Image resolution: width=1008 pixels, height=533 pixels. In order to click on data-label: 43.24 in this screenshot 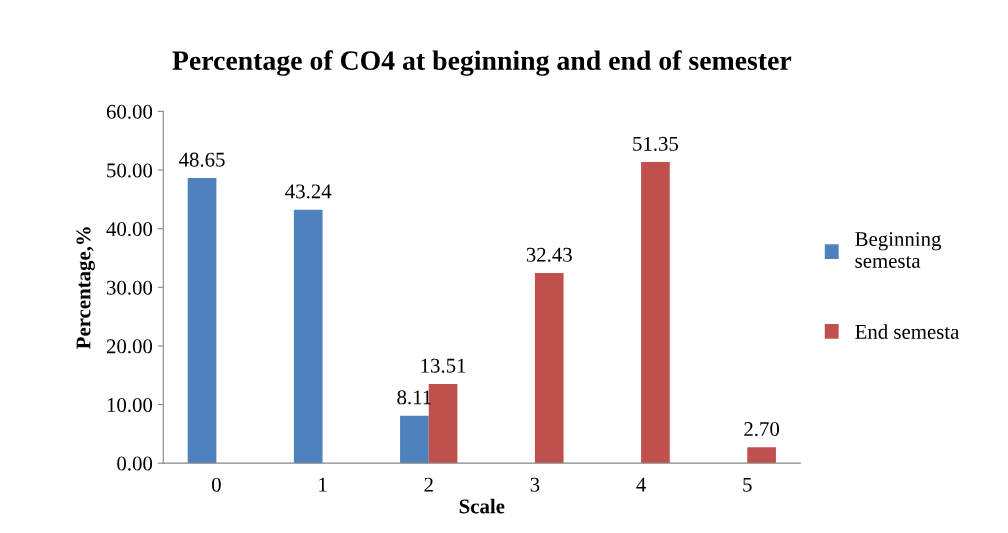, I will do `click(308, 191)`.